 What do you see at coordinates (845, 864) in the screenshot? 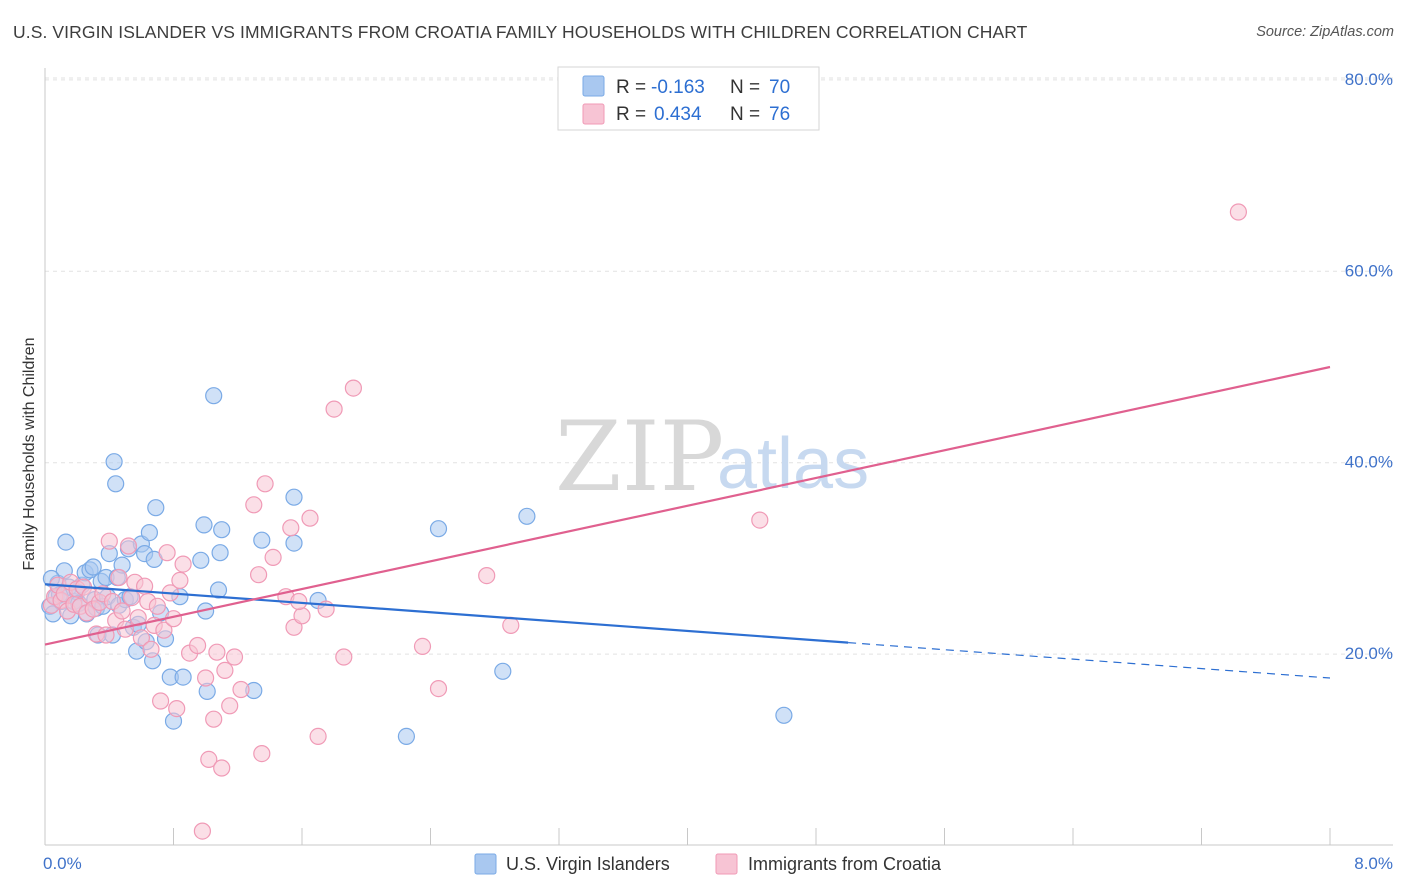
I see `bottom-legend-label-pink: Immigrants from Croatia` at bounding box center [845, 864].